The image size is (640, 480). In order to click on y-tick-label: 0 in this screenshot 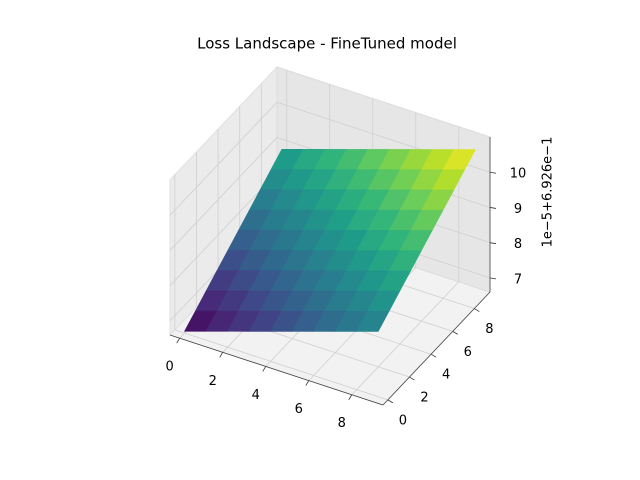, I will do `click(403, 420)`.